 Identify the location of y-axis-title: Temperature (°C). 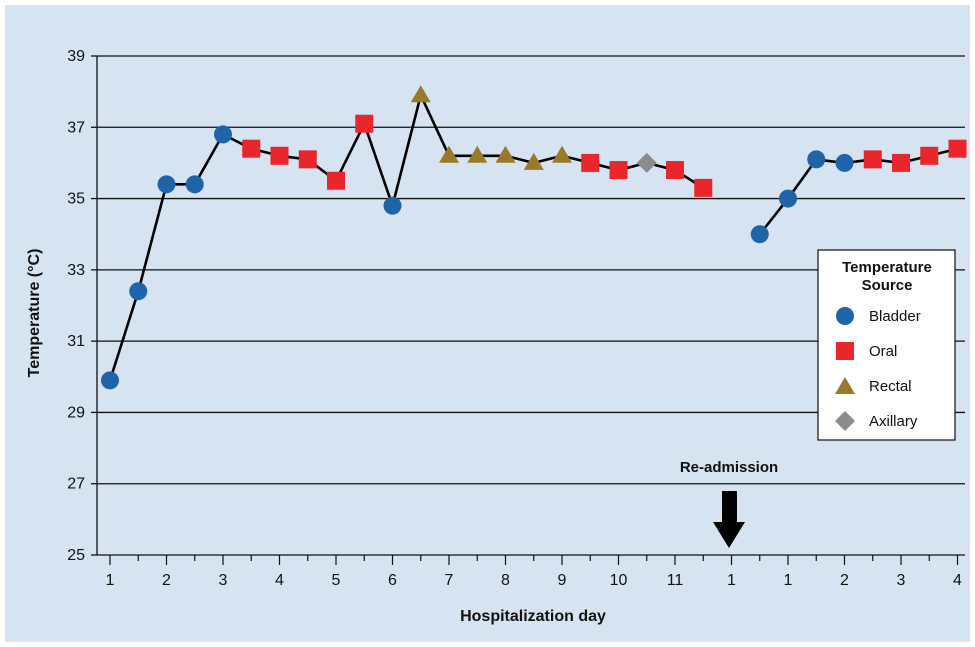
(34, 313).